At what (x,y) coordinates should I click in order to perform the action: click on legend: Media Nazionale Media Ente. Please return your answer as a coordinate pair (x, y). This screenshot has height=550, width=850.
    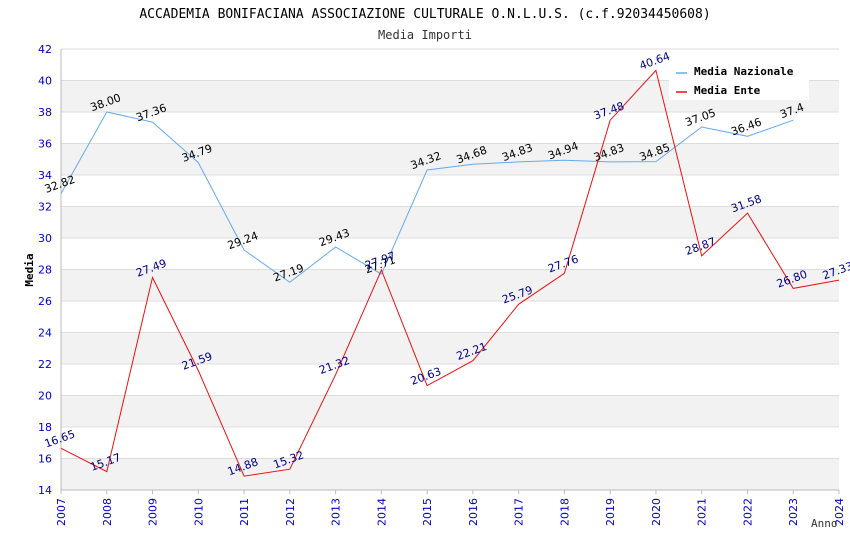
    Looking at the image, I should click on (739, 79).